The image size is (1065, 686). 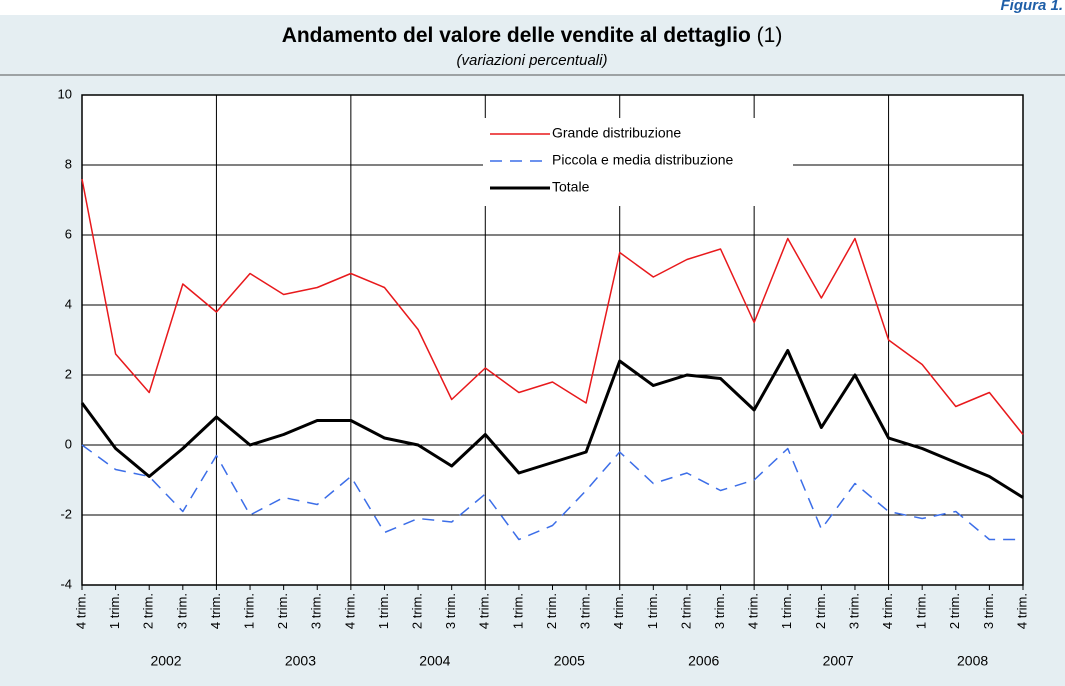 What do you see at coordinates (66, 583) in the screenshot?
I see `y-tick-label: -4` at bounding box center [66, 583].